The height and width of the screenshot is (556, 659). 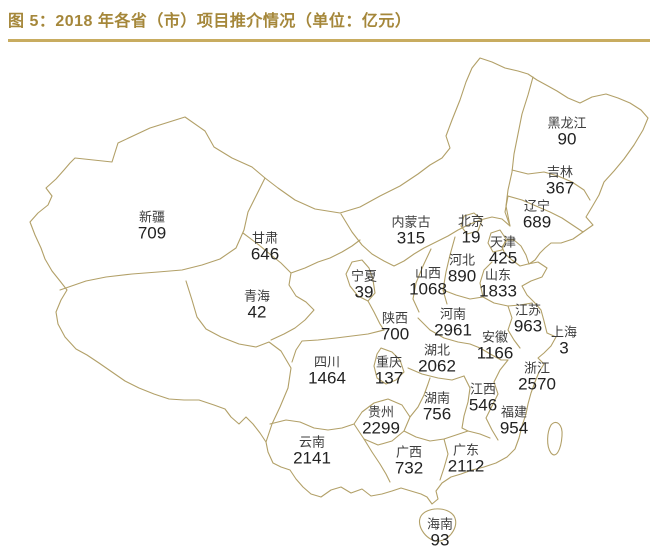 What do you see at coordinates (408, 452) in the screenshot?
I see `province-name: 广西` at bounding box center [408, 452].